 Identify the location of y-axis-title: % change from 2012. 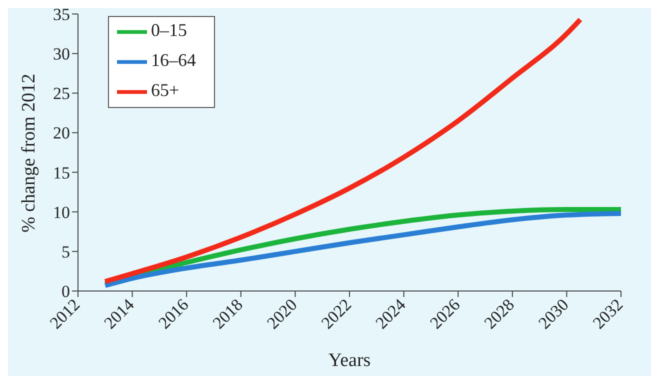
(29, 153).